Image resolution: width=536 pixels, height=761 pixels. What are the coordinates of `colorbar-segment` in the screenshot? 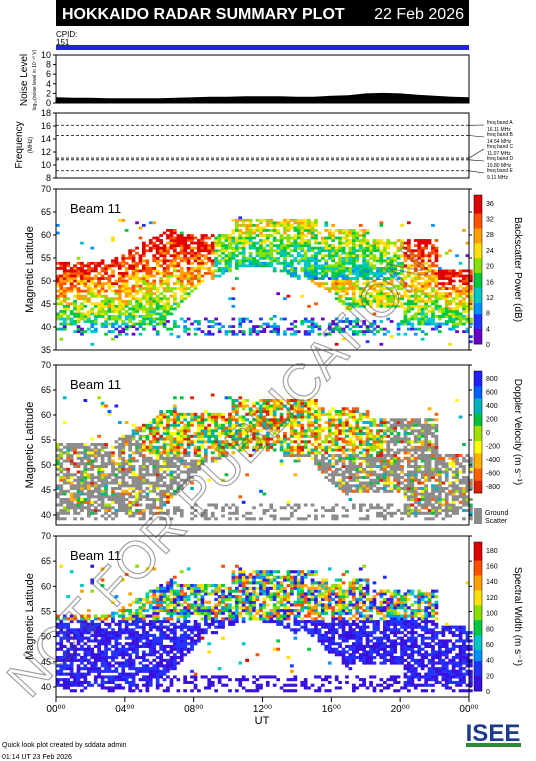 It's located at (478, 245).